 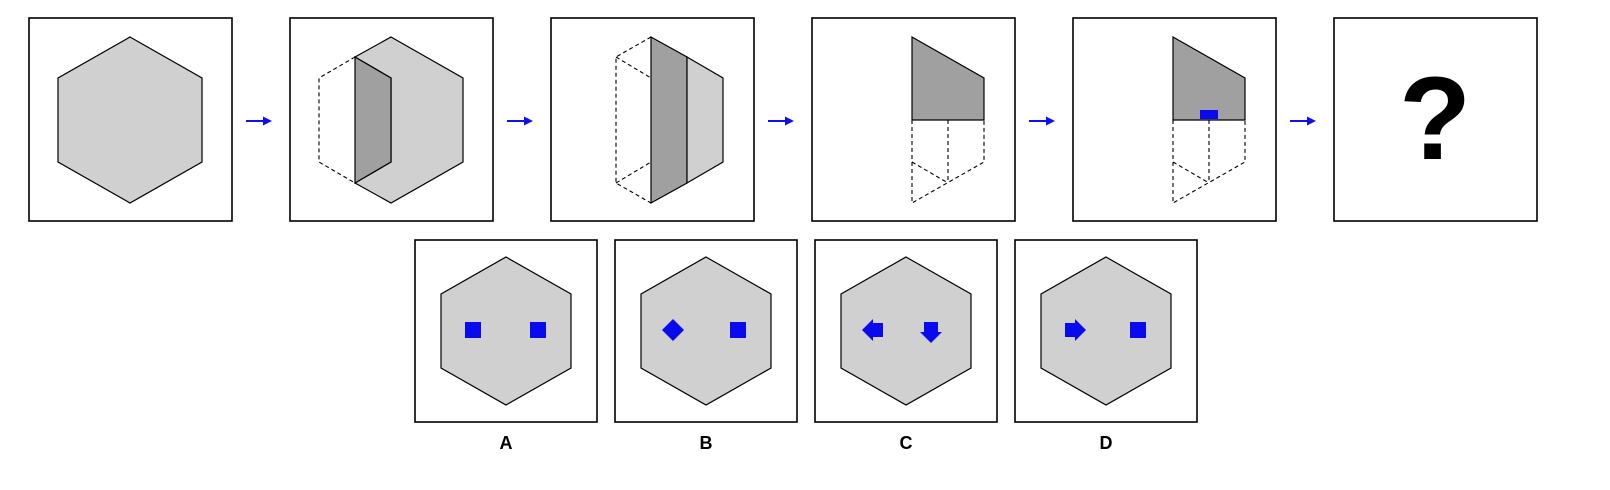 I want to click on diamond-mark, so click(x=673, y=330).